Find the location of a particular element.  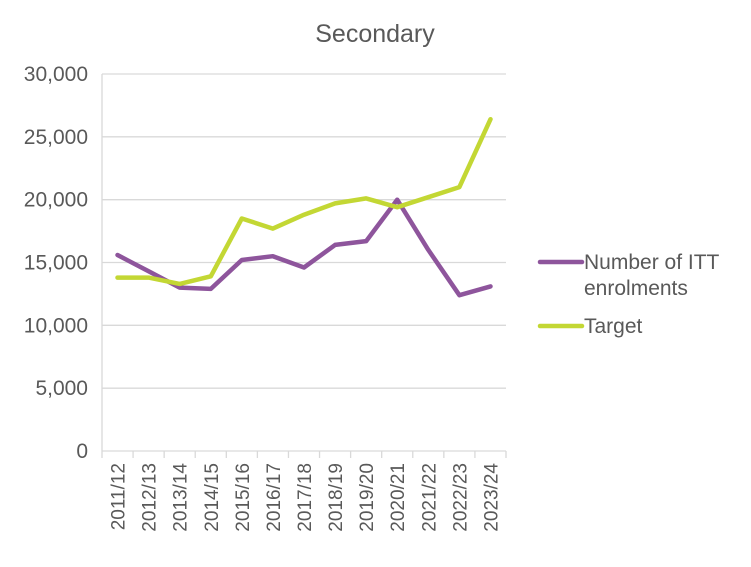

y-tick-label: 20,000 is located at coordinates (56, 200).